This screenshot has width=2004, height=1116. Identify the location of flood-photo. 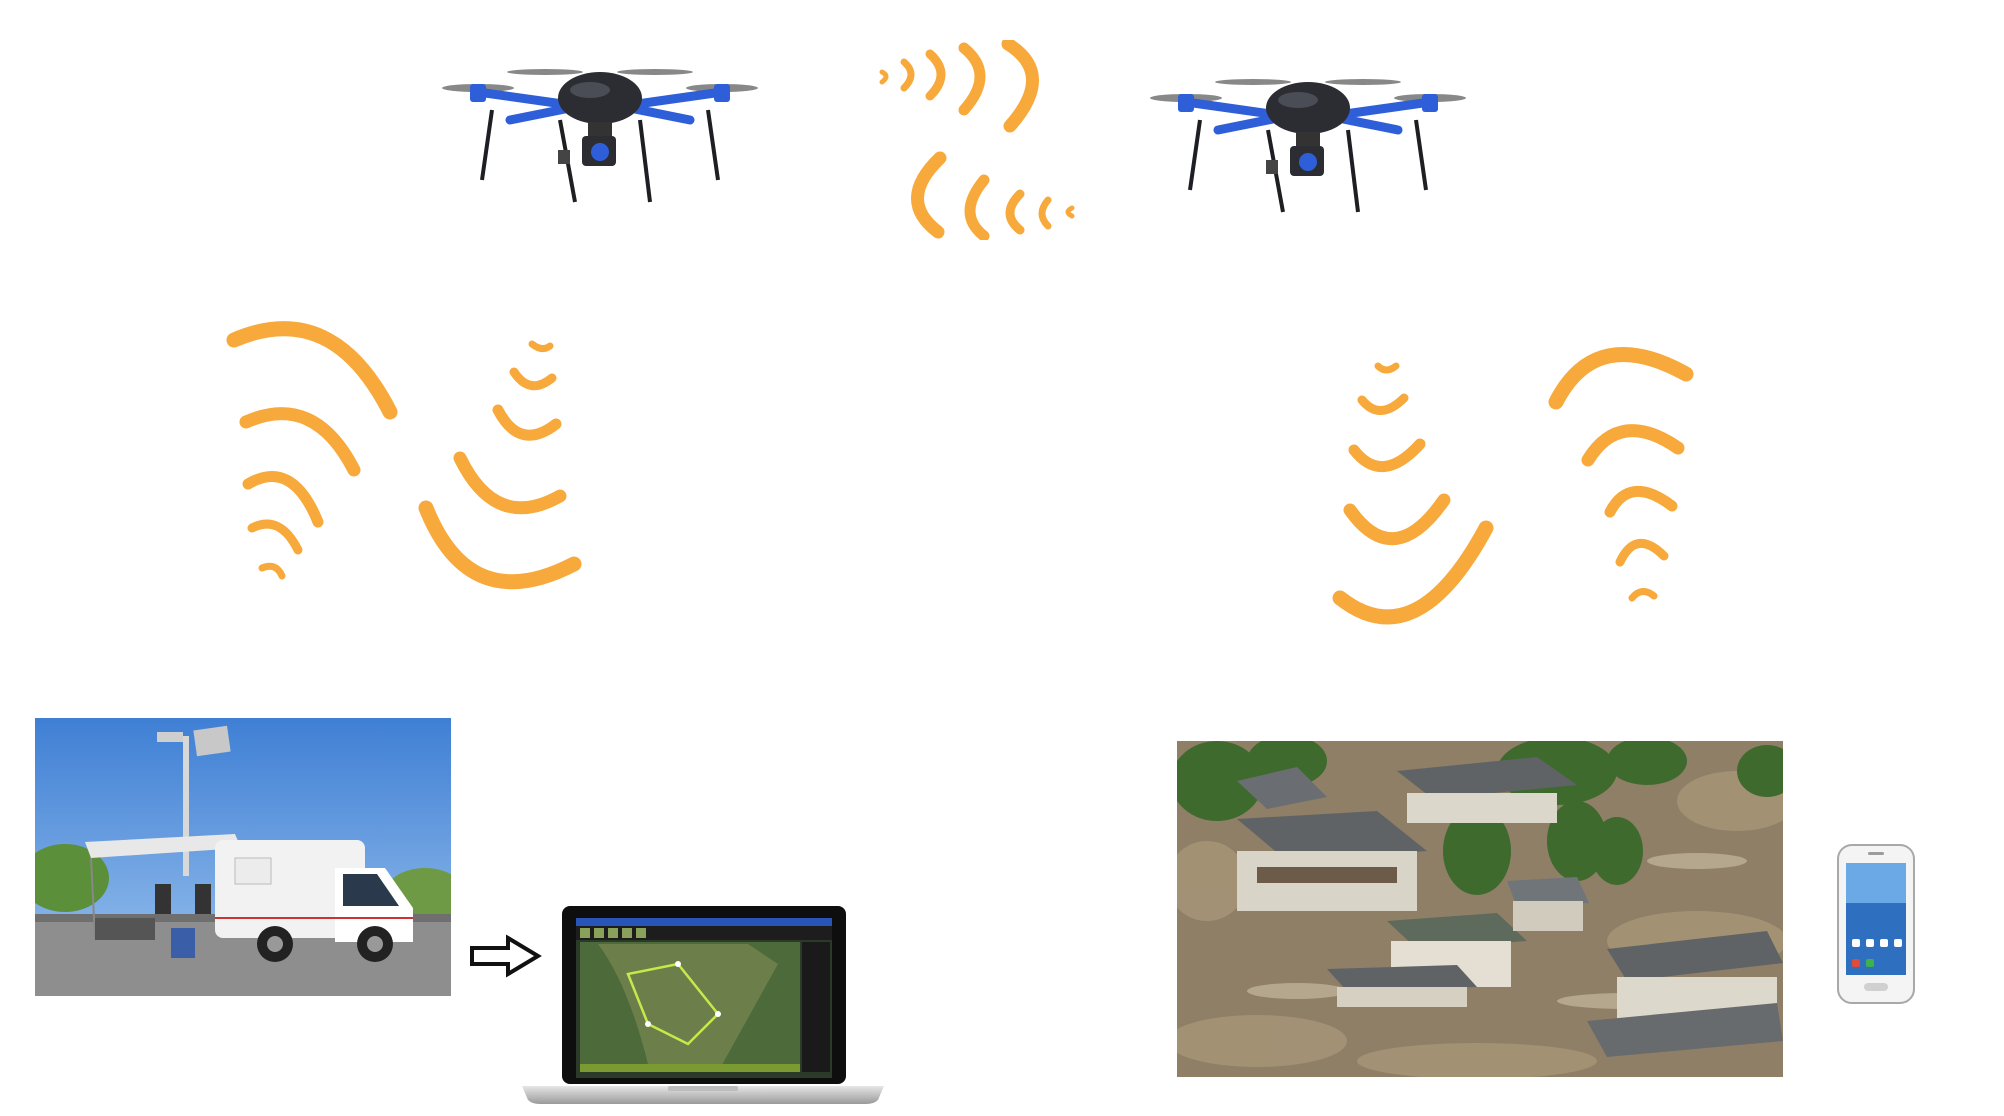
(1480, 909).